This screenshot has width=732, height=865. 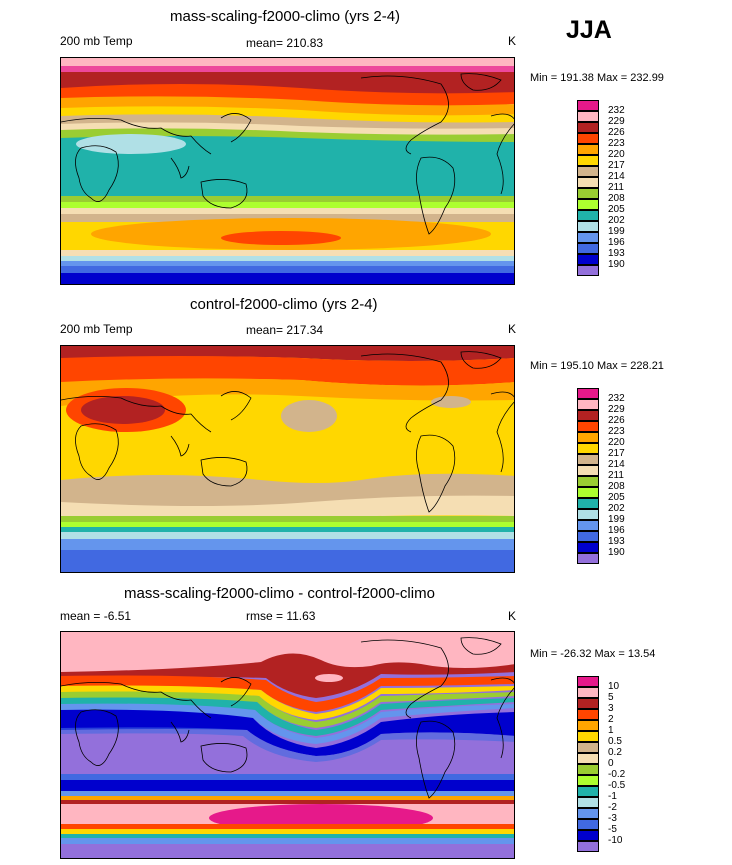 I want to click on colorbar-tick: 199, so click(x=616, y=231).